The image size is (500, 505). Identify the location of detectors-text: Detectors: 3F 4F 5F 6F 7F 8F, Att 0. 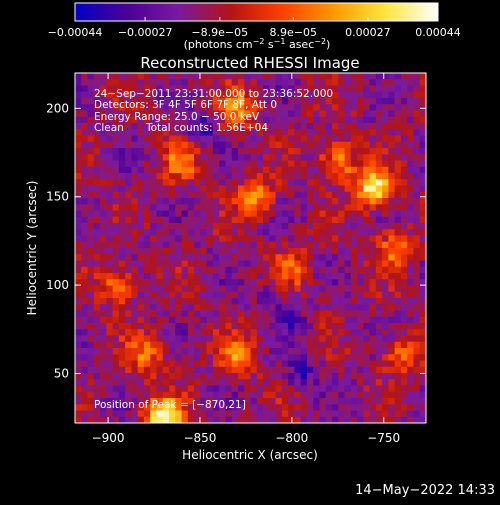
(185, 105).